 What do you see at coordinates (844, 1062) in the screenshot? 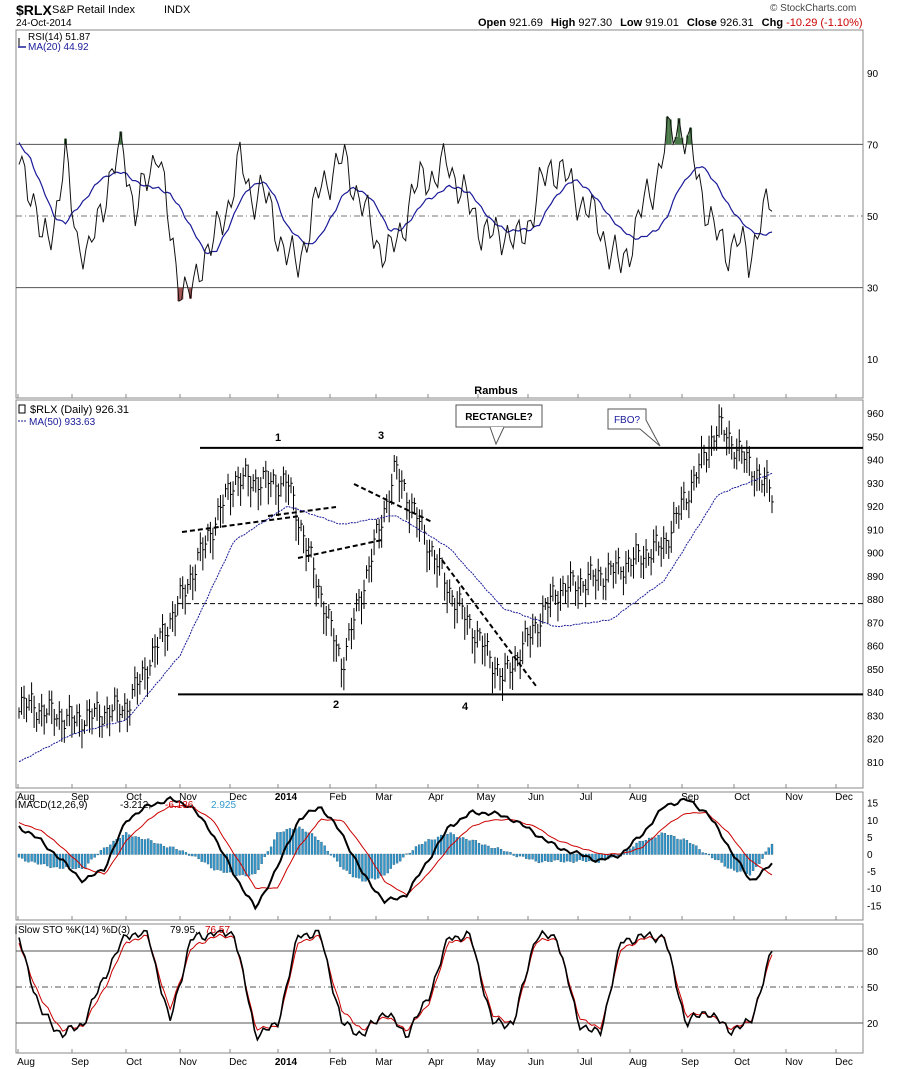
I see `sto-month-label: Dec` at bounding box center [844, 1062].